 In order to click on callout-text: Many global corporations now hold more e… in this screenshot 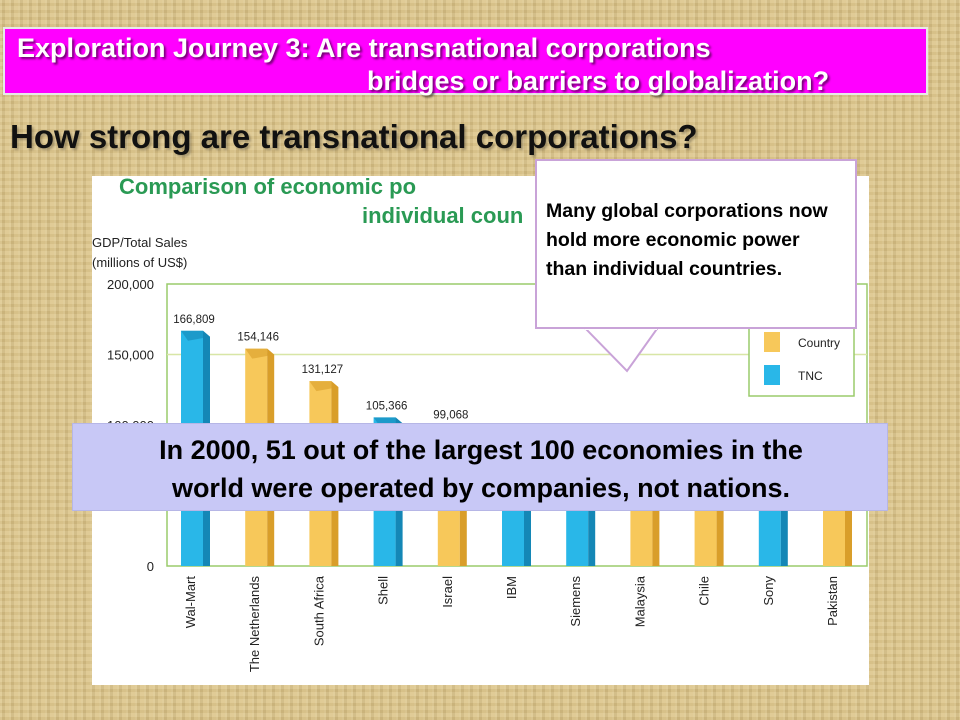, I will do `click(687, 240)`.